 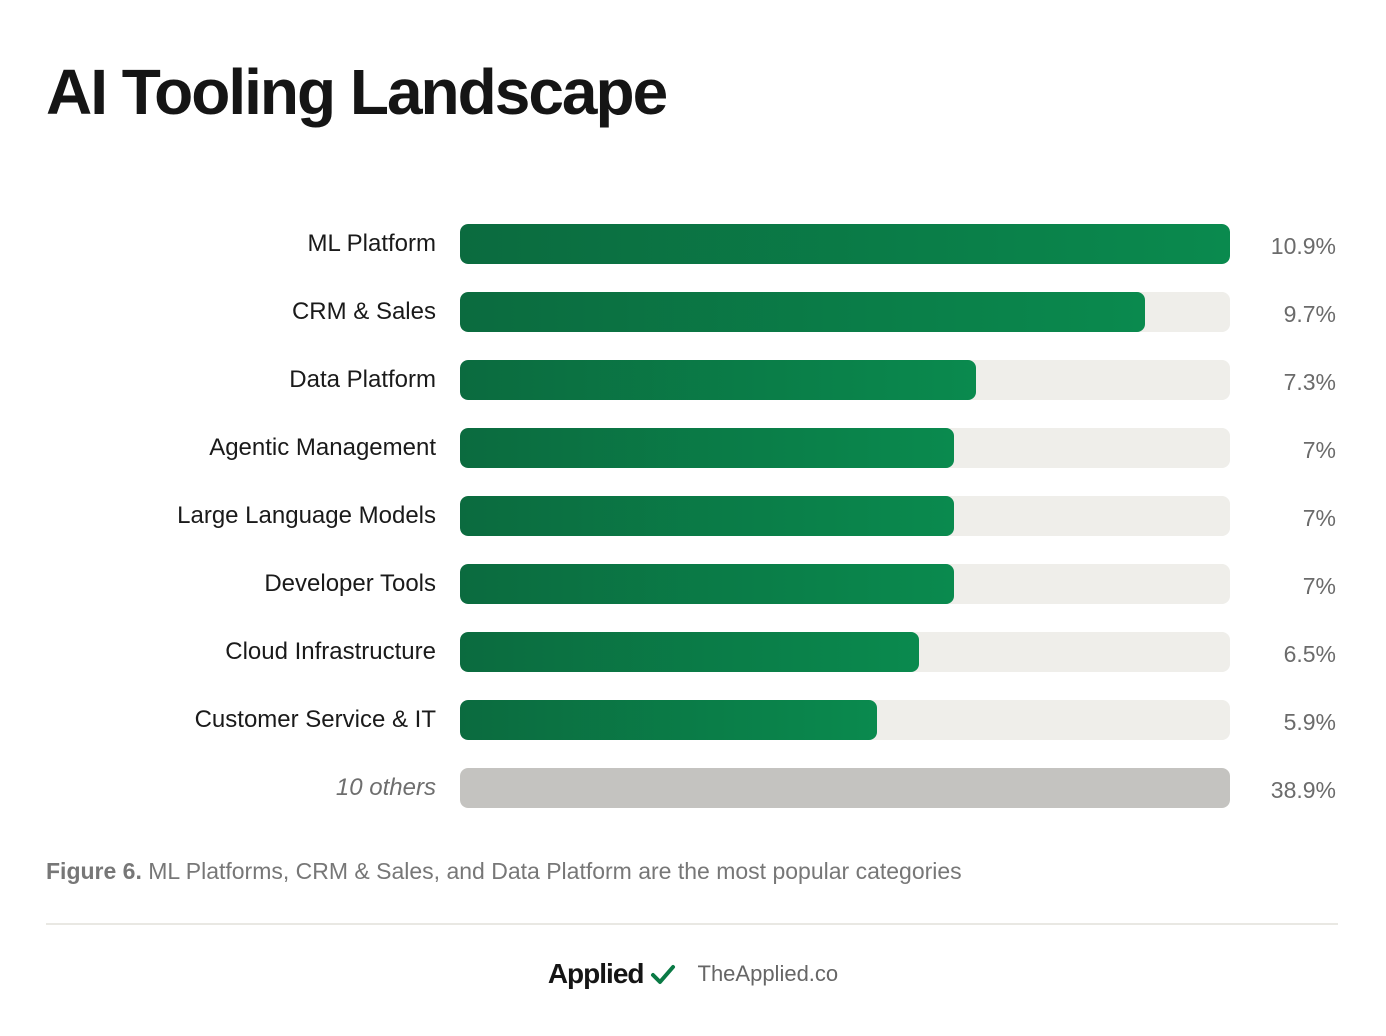 I want to click on bar-row: CRM & Sales 9.7%, so click(x=693, y=312).